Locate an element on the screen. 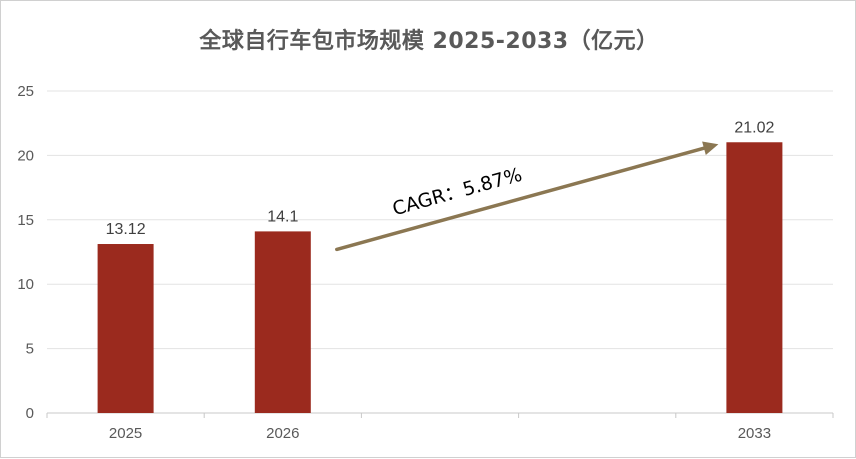  data-label: 14.1 is located at coordinates (282, 216).